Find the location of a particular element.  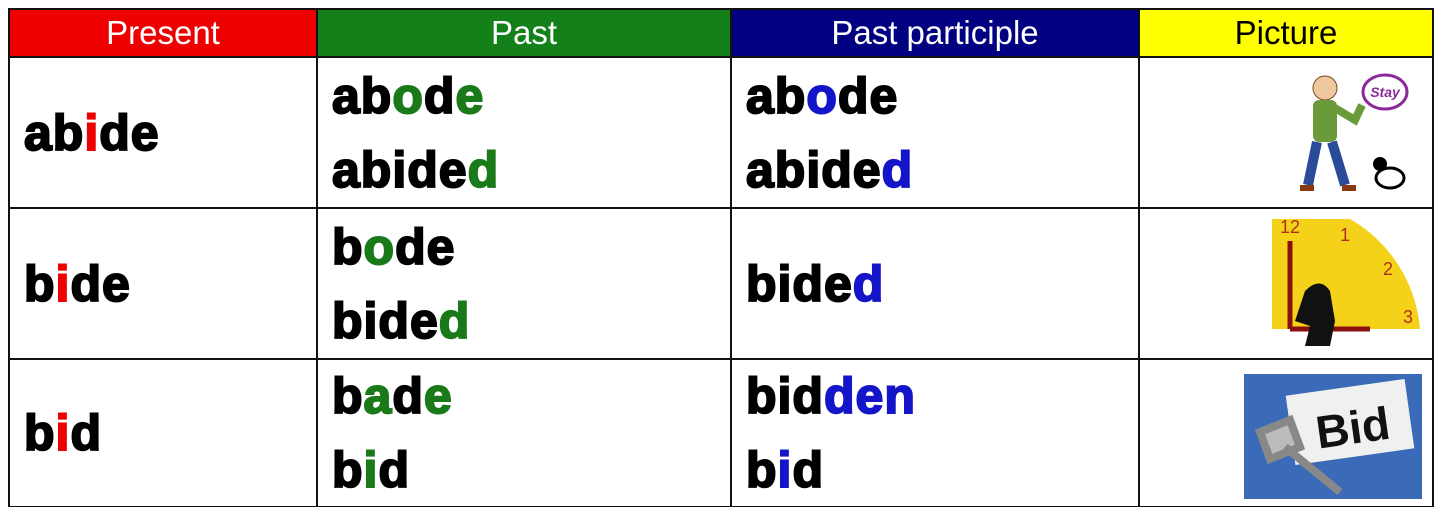

bid-panel is located at coordinates (1350, 422).